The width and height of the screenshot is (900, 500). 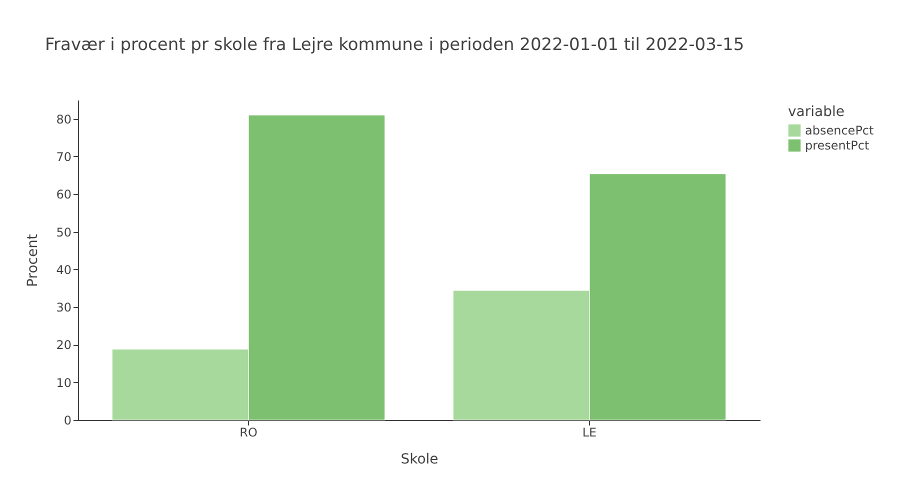 What do you see at coordinates (589, 433) in the screenshot?
I see `x-tick-label: LE` at bounding box center [589, 433].